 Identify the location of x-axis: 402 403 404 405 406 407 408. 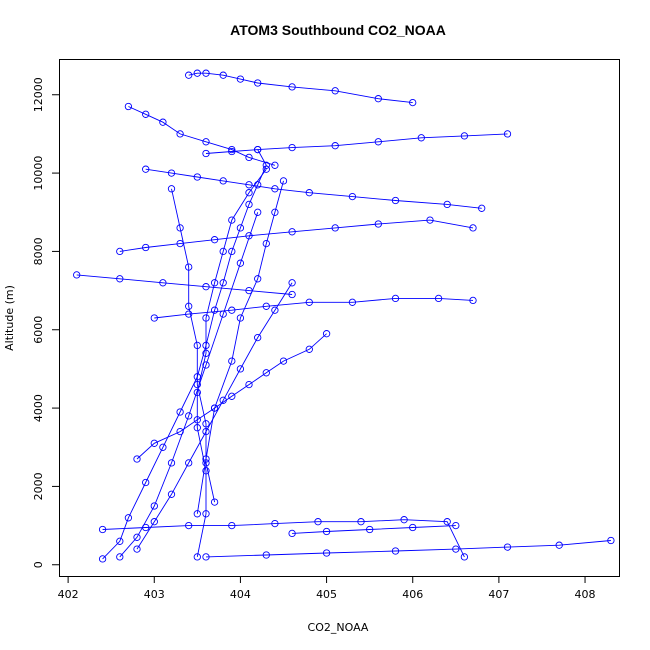
(327, 588).